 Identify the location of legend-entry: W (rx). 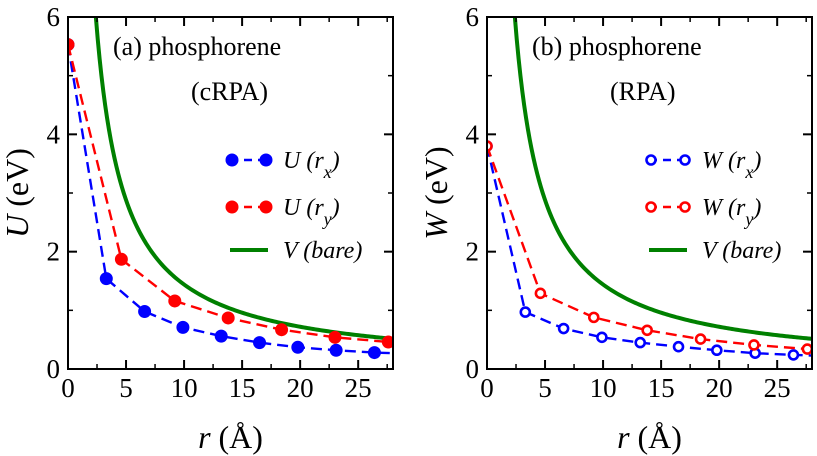
(703, 165).